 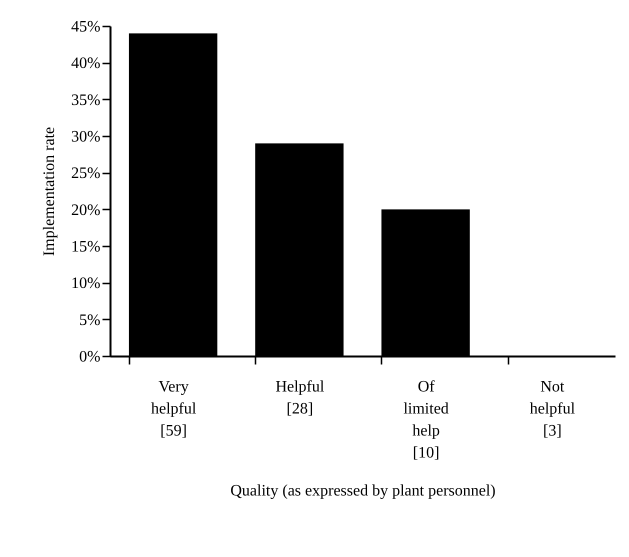 What do you see at coordinates (426, 420) in the screenshot?
I see `x-tick-label: Of limited help [10]` at bounding box center [426, 420].